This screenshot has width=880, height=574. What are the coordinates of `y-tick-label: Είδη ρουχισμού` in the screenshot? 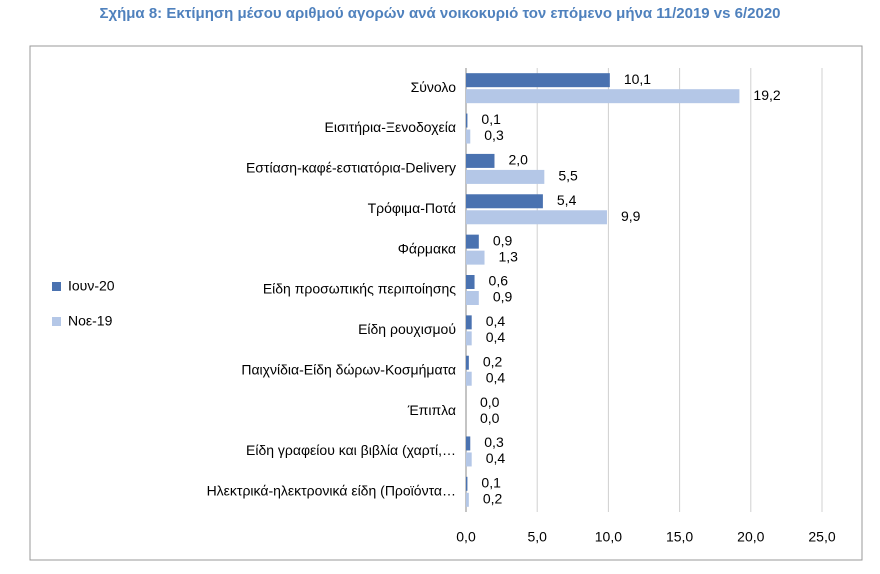 It's located at (407, 329).